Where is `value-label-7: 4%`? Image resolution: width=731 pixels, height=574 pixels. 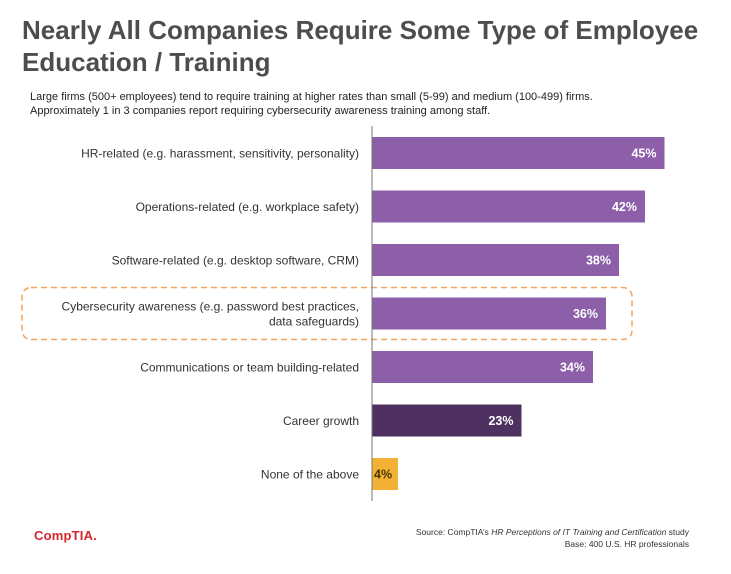 value-label-7: 4% is located at coordinates (383, 475).